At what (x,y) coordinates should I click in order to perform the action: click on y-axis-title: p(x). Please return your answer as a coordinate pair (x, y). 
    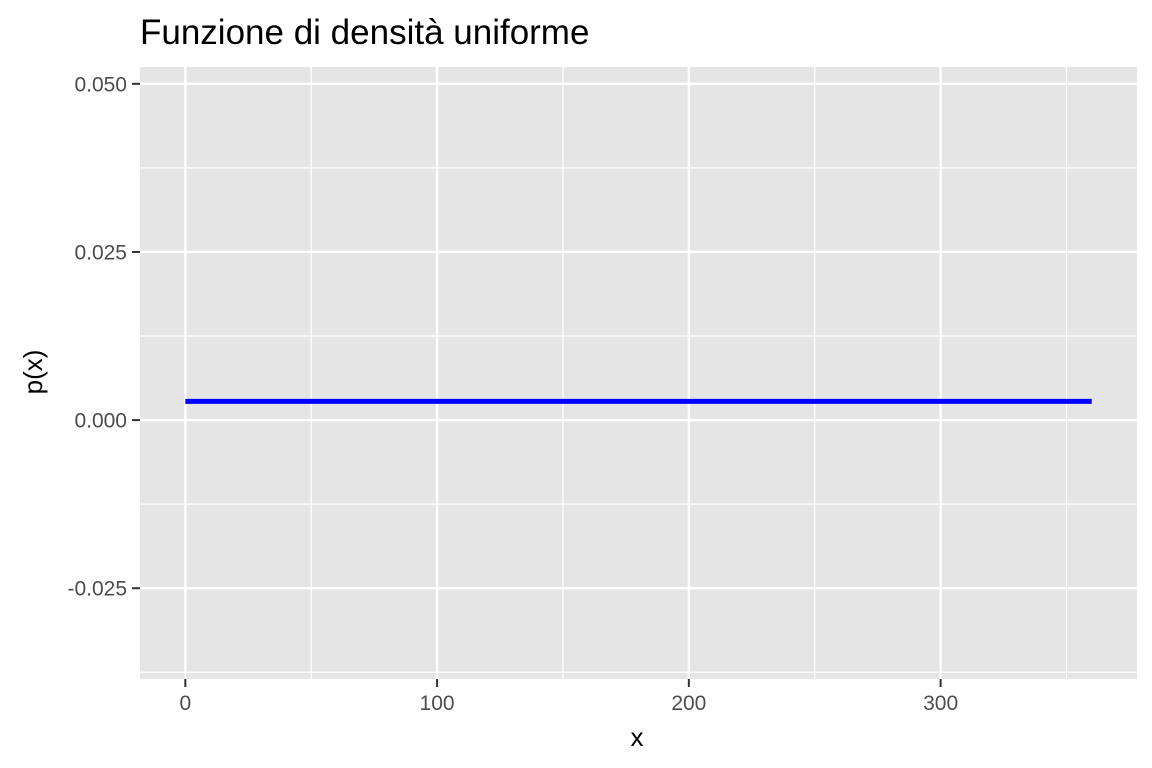
    Looking at the image, I should click on (33, 372).